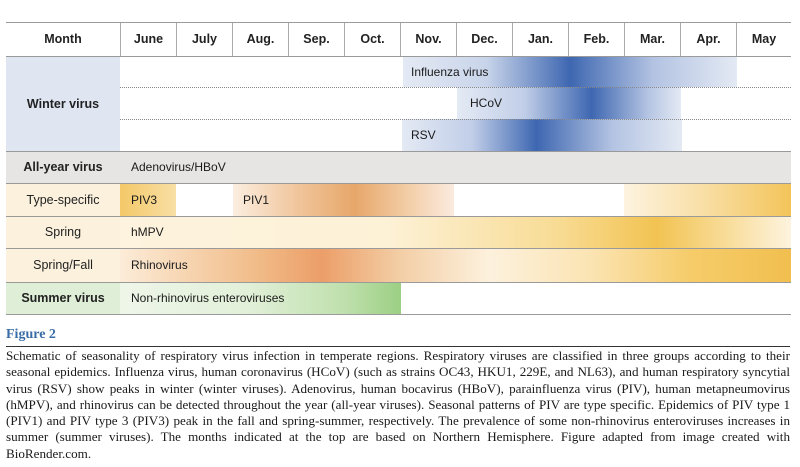 The width and height of the screenshot is (800, 467). I want to click on divider-influenza-hcov, so click(455, 87).